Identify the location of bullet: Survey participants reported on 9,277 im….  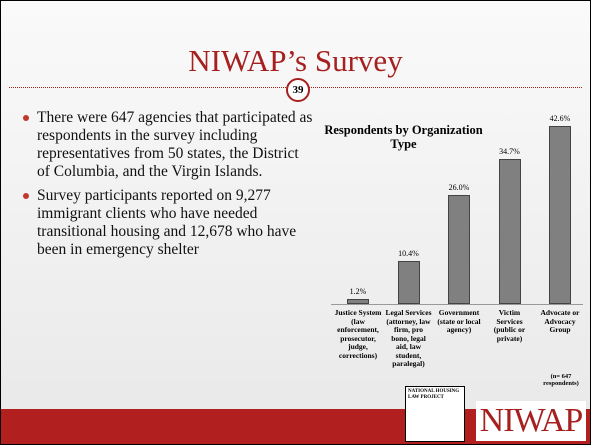
(168, 223).